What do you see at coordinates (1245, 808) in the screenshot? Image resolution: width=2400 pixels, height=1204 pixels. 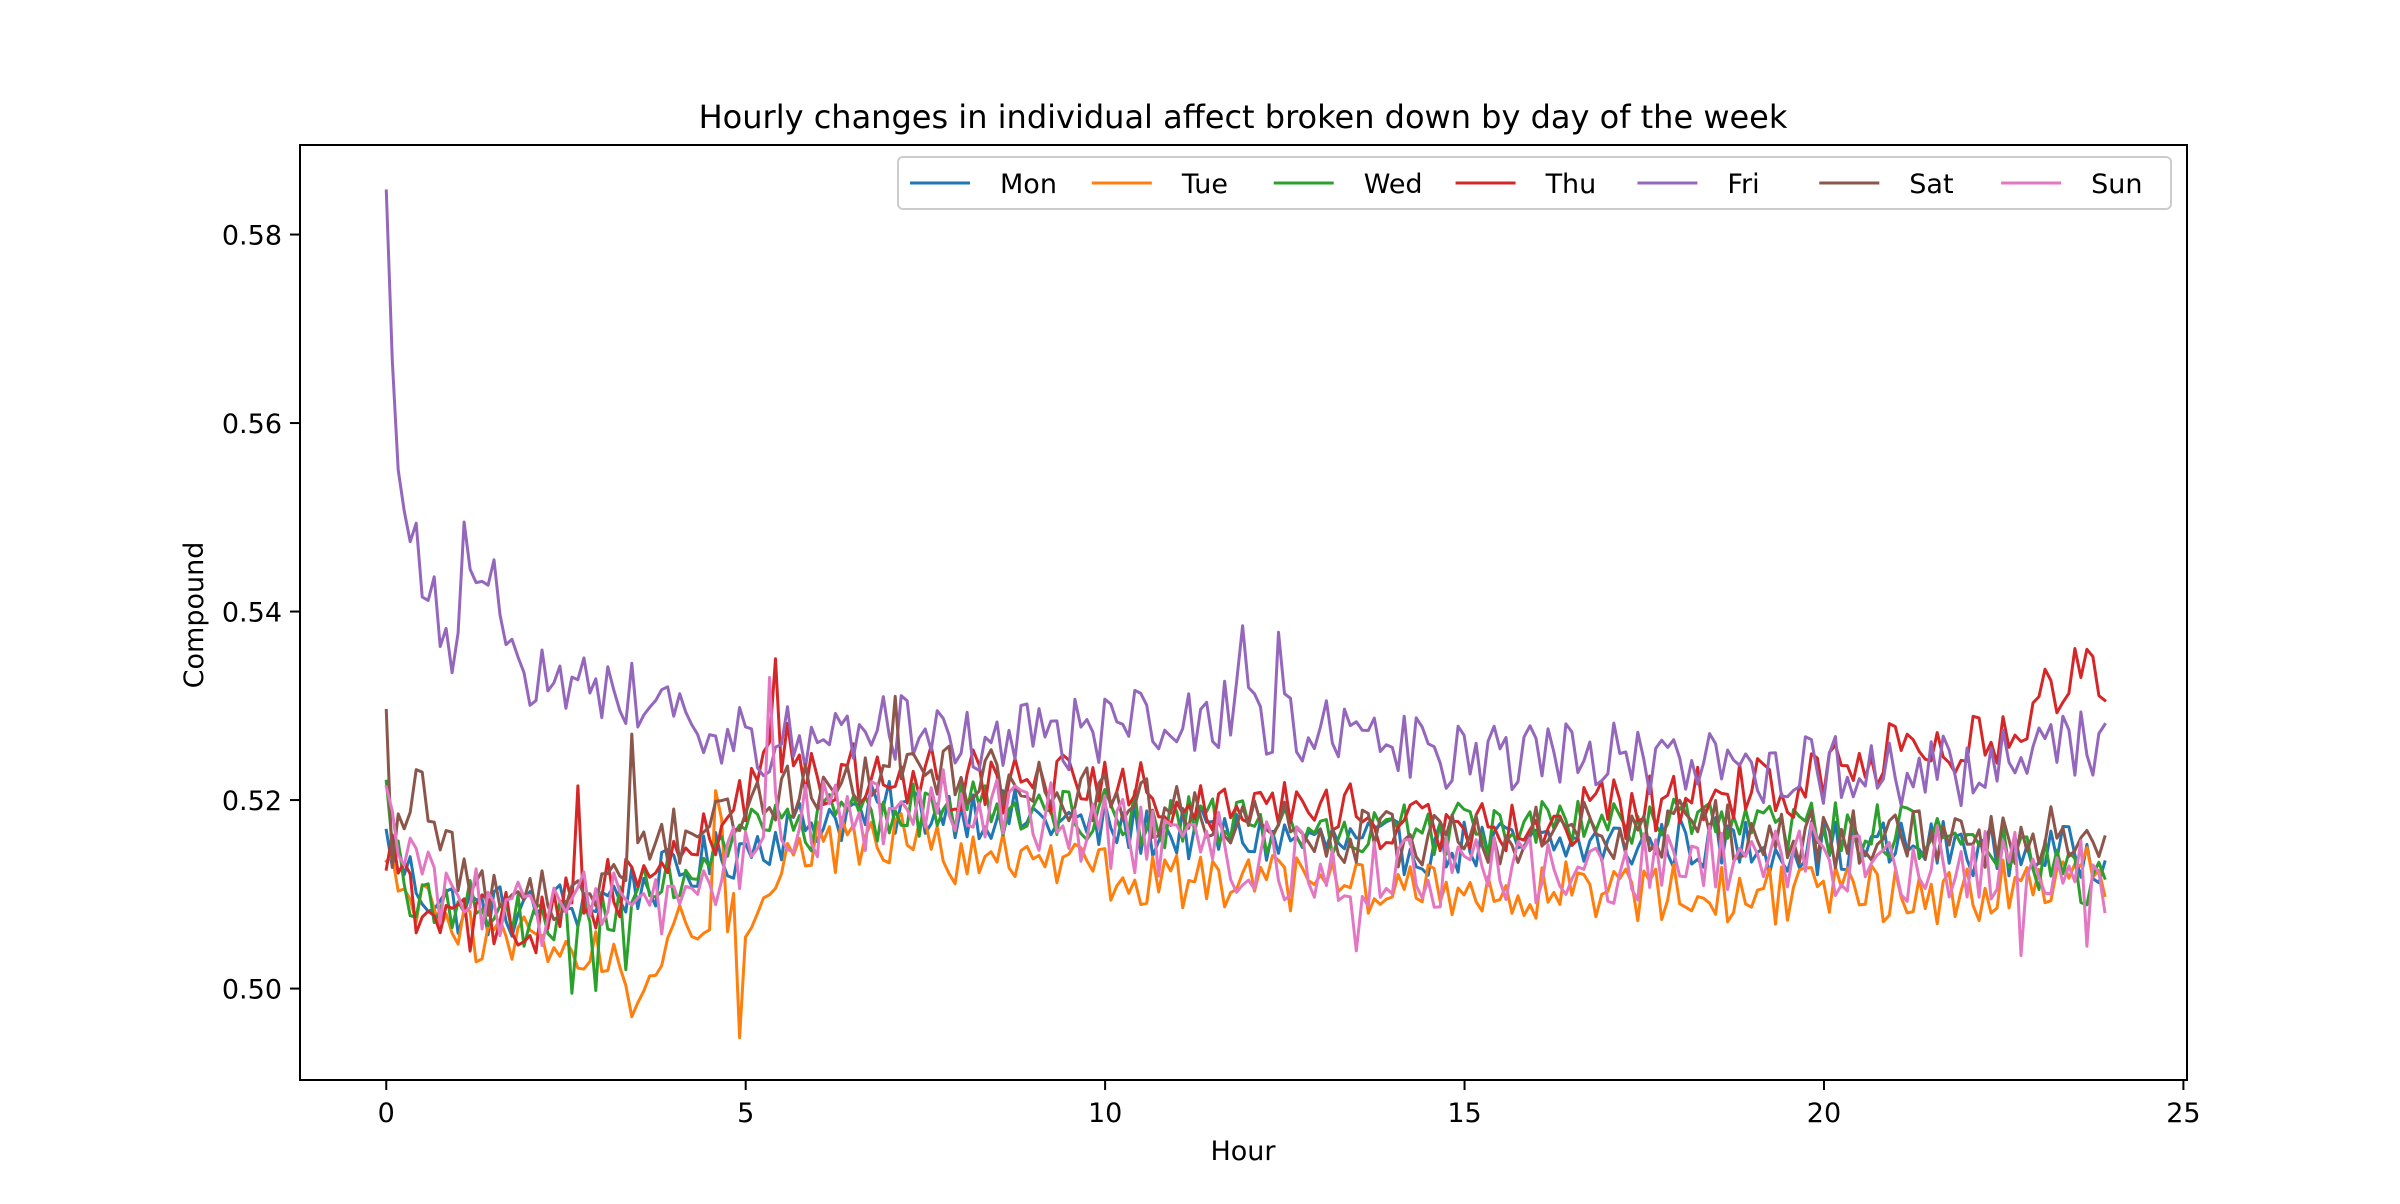 I see `series-line-sat` at bounding box center [1245, 808].